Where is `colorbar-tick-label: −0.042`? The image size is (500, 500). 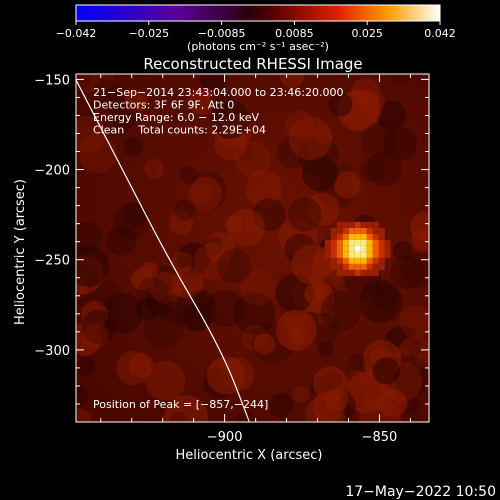 colorbar-tick-label: −0.042 is located at coordinates (76, 33).